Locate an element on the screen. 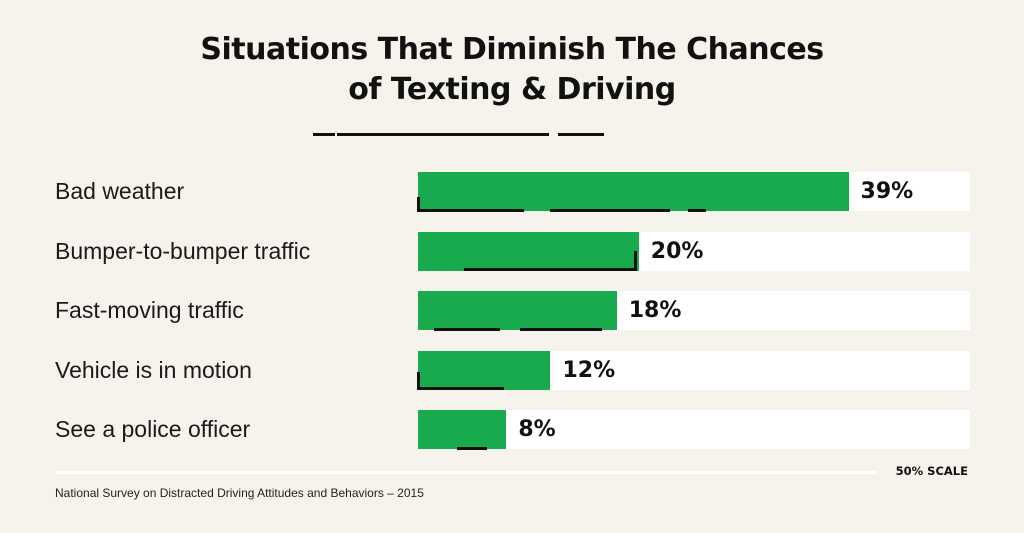  category-label: See a police officer is located at coordinates (153, 429).